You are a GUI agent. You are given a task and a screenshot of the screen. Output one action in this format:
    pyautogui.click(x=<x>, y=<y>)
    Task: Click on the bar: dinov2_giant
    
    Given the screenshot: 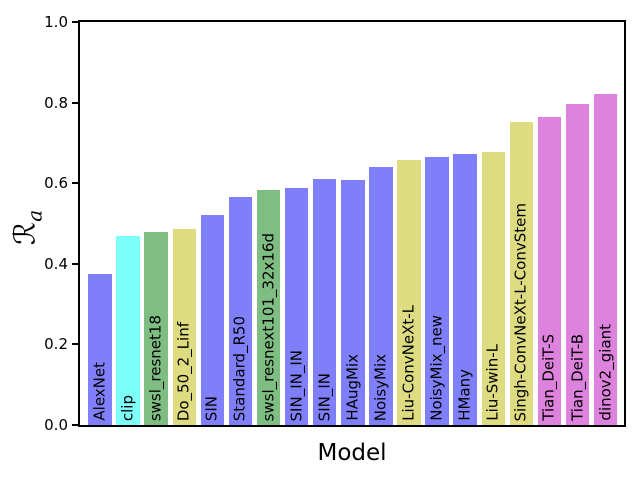 What is the action you would take?
    pyautogui.click(x=605, y=259)
    